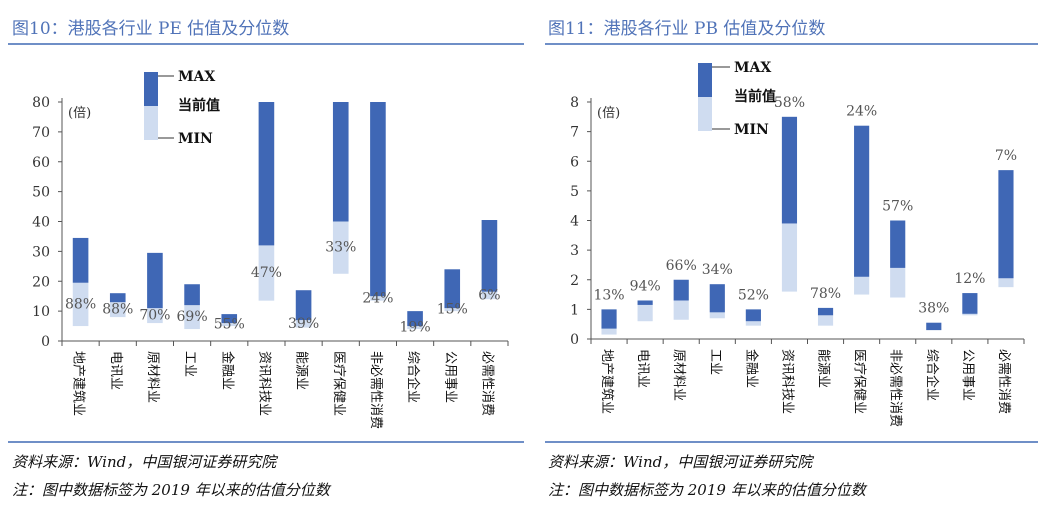 The image size is (1038, 517). What do you see at coordinates (41, 163) in the screenshot?
I see `y-tick-label: 60` at bounding box center [41, 163].